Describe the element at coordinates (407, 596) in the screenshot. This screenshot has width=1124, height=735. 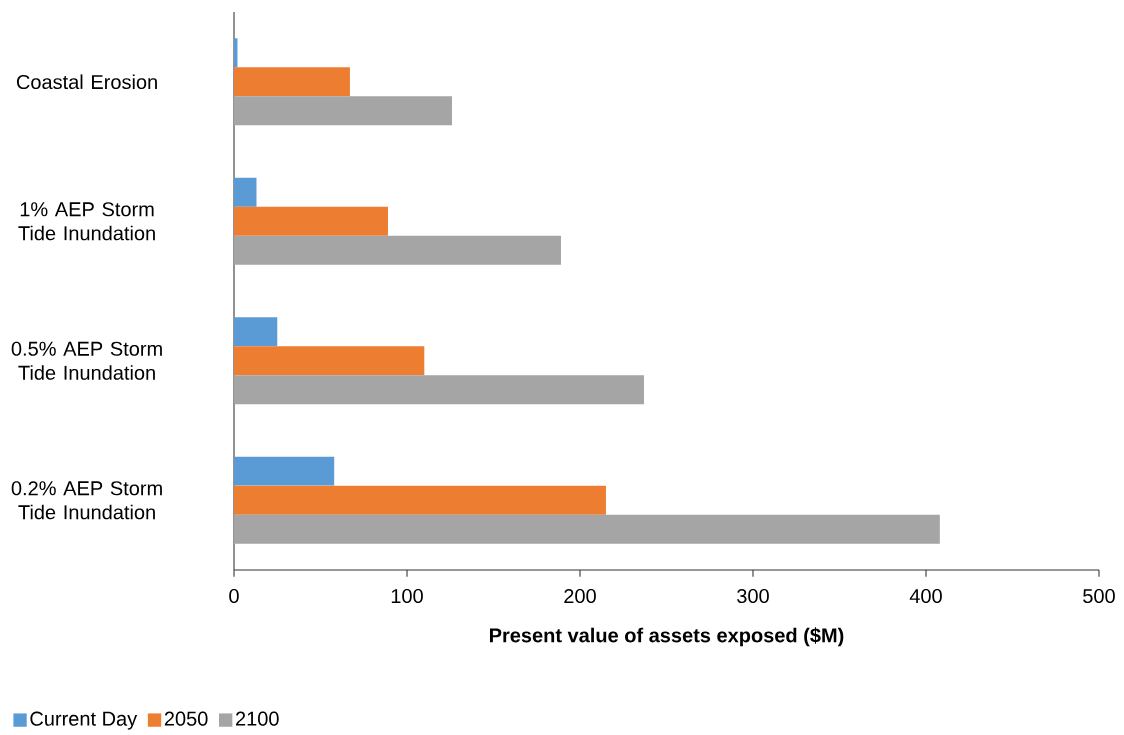
I see `x-tick-label: 100` at that location.